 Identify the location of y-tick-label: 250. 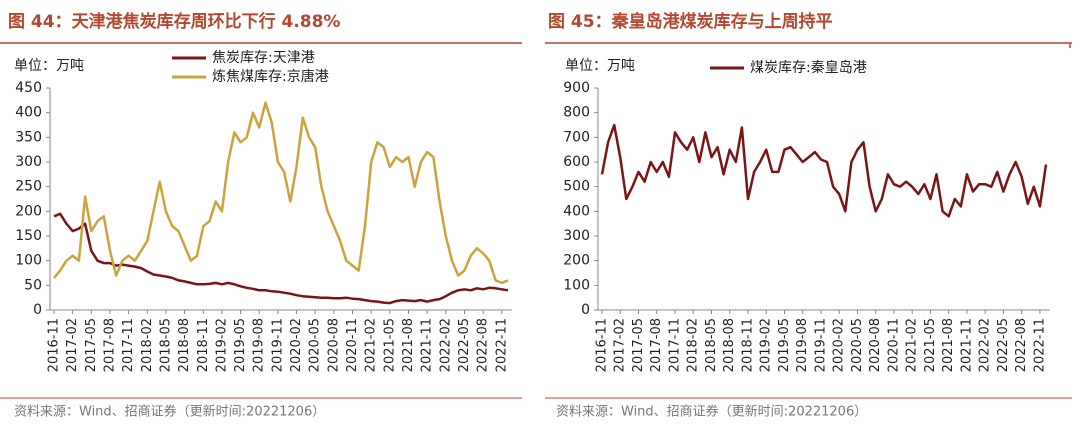
(28, 187).